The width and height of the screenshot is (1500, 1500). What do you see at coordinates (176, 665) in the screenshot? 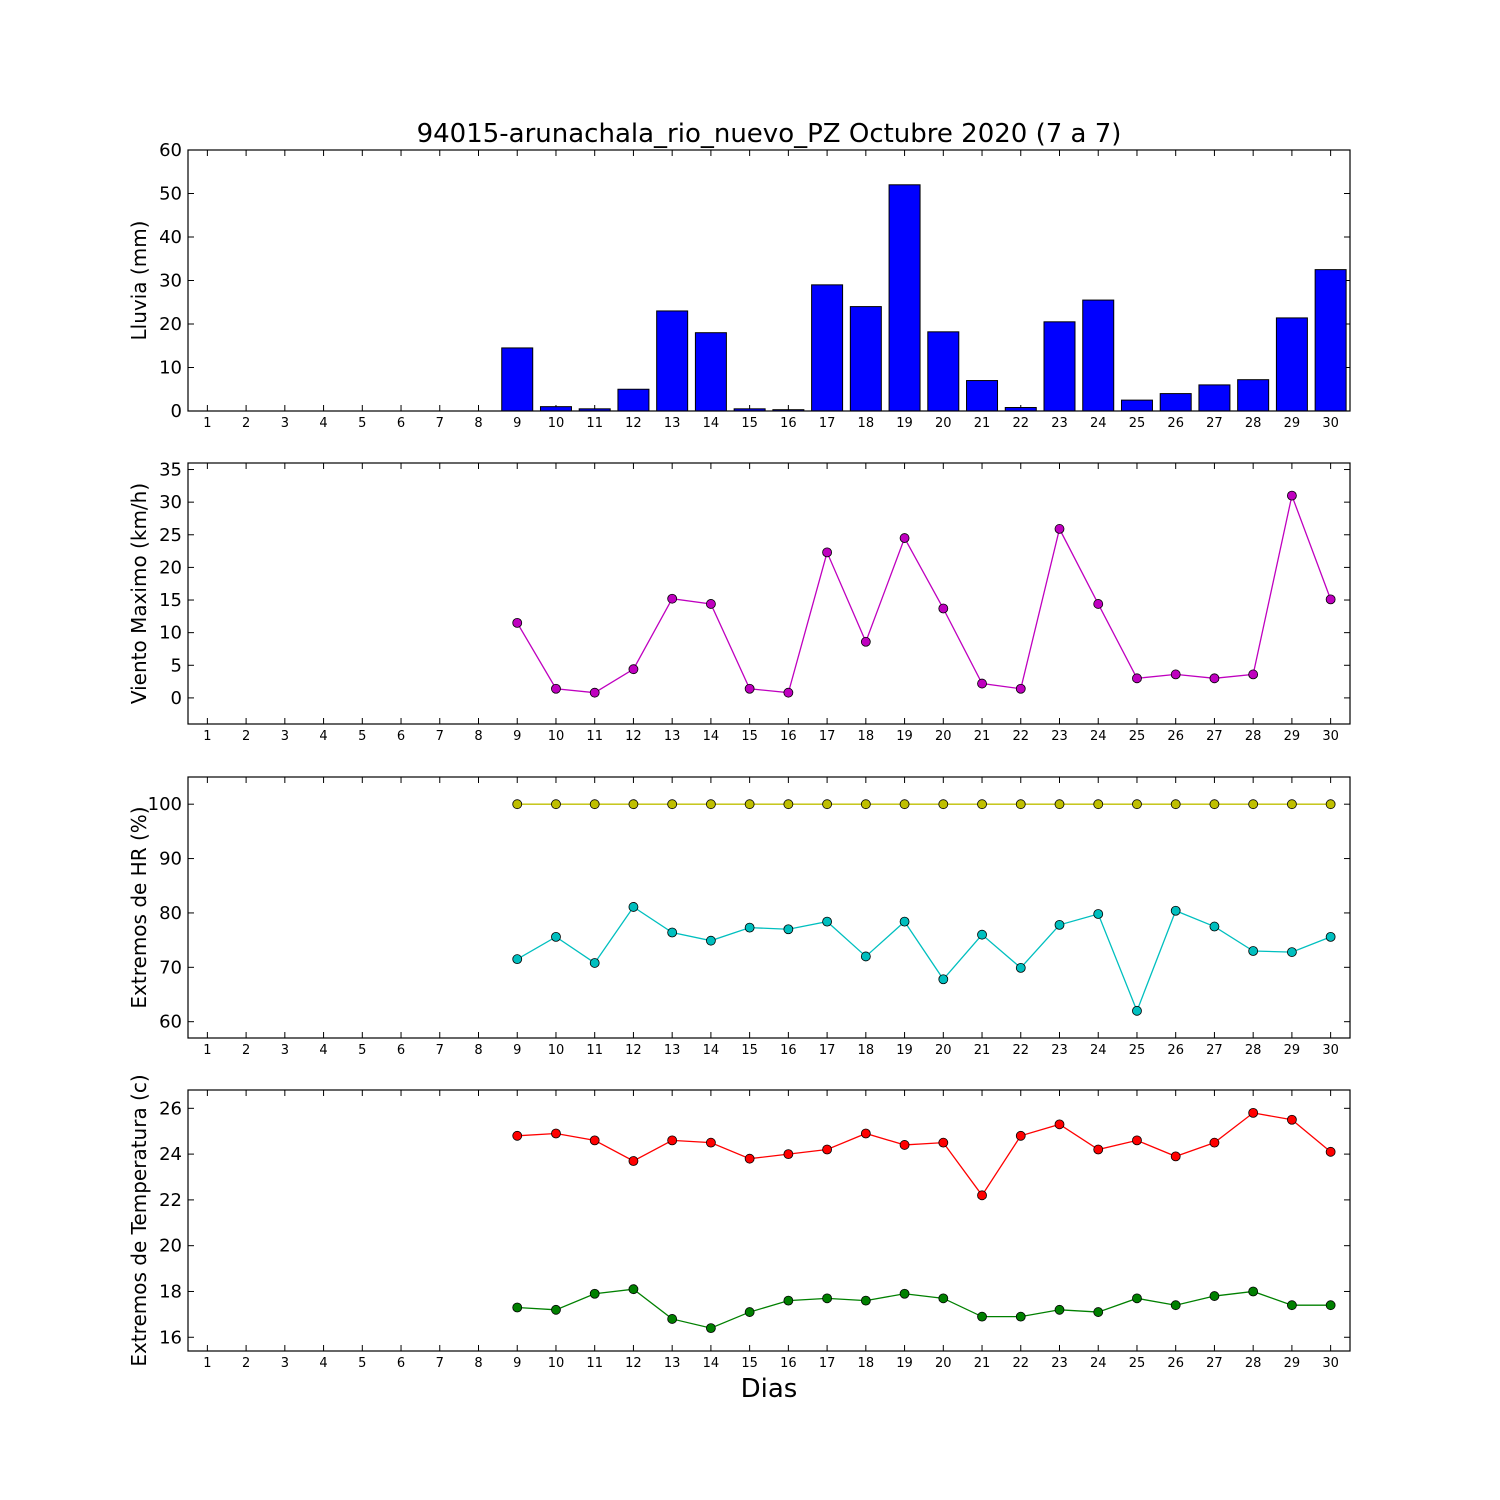
I see `viento-ytick-label: 5` at bounding box center [176, 665].